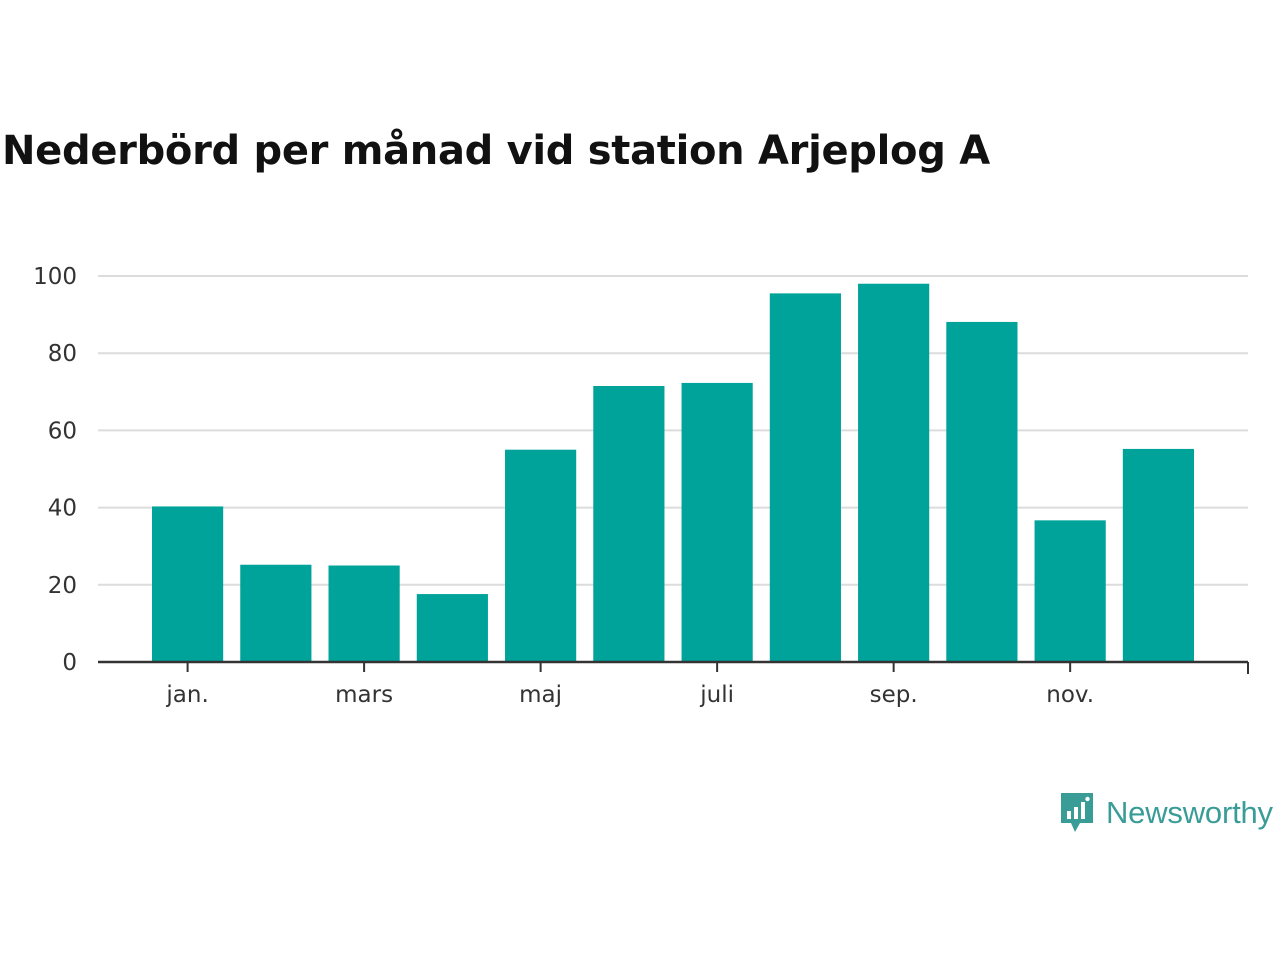  I want to click on x-tick-label: maj, so click(540, 695).